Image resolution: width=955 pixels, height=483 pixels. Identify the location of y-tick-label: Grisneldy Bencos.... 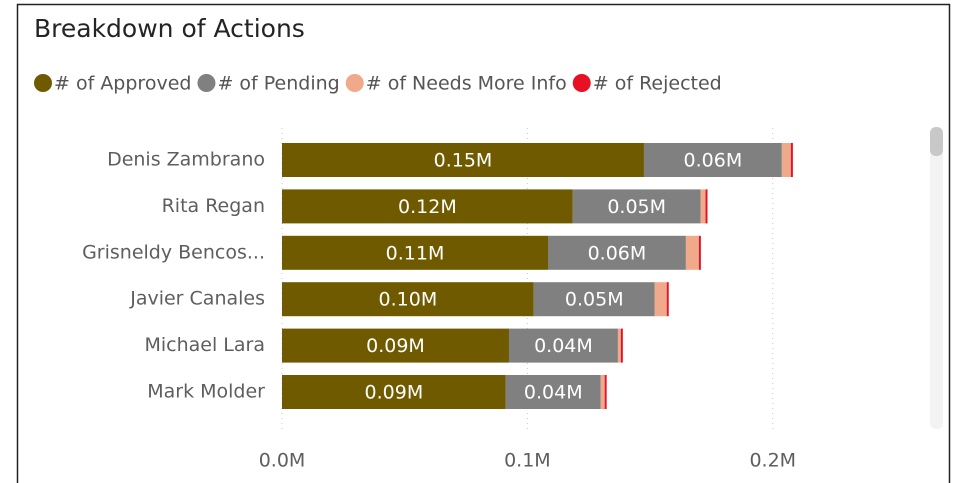
(173, 252).